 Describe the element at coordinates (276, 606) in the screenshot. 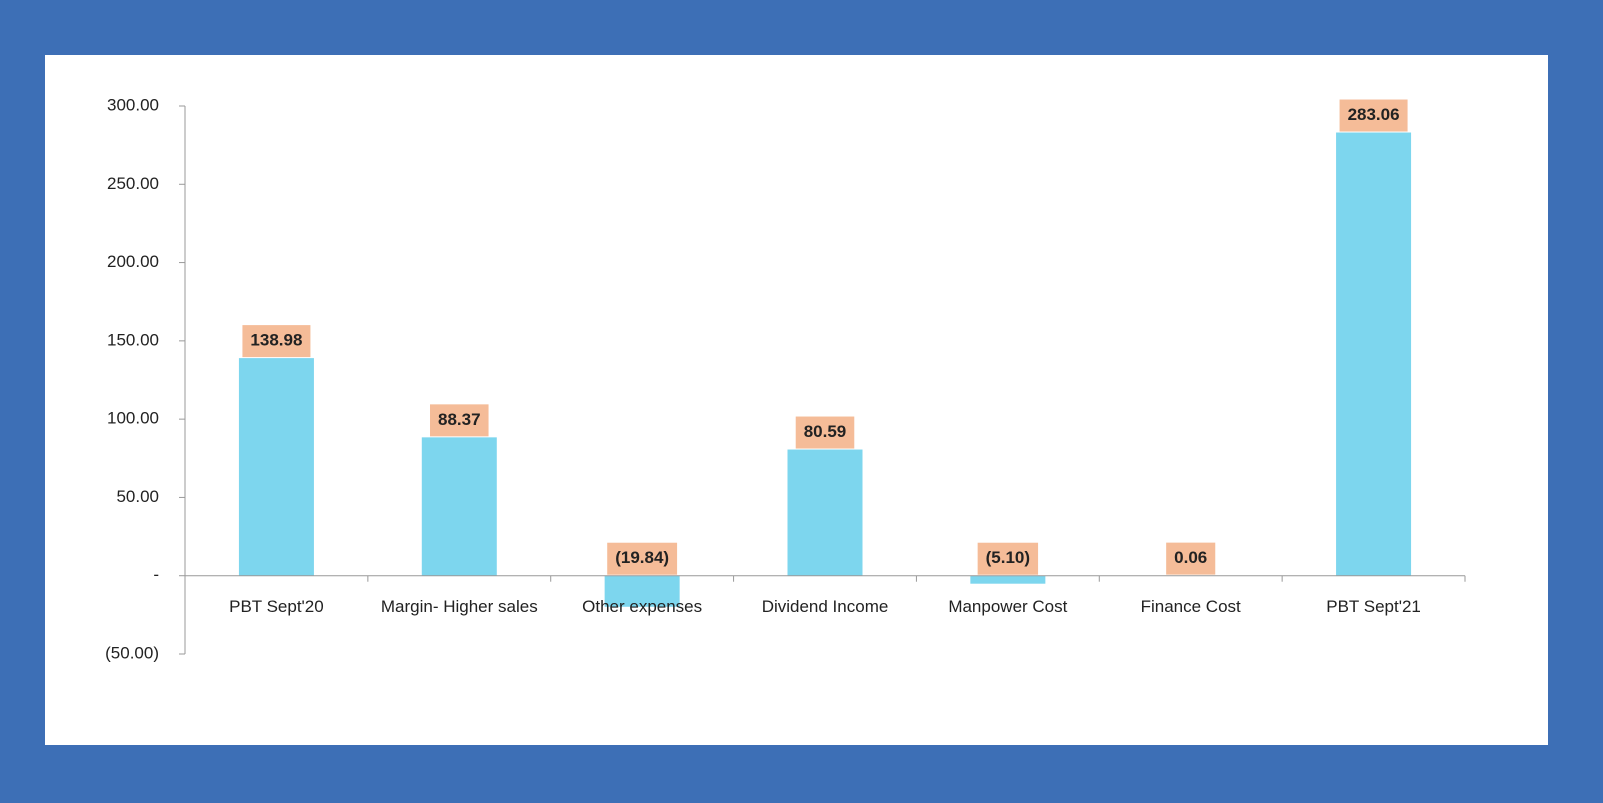

I see `x-tick-label: PBT Sept'20` at that location.